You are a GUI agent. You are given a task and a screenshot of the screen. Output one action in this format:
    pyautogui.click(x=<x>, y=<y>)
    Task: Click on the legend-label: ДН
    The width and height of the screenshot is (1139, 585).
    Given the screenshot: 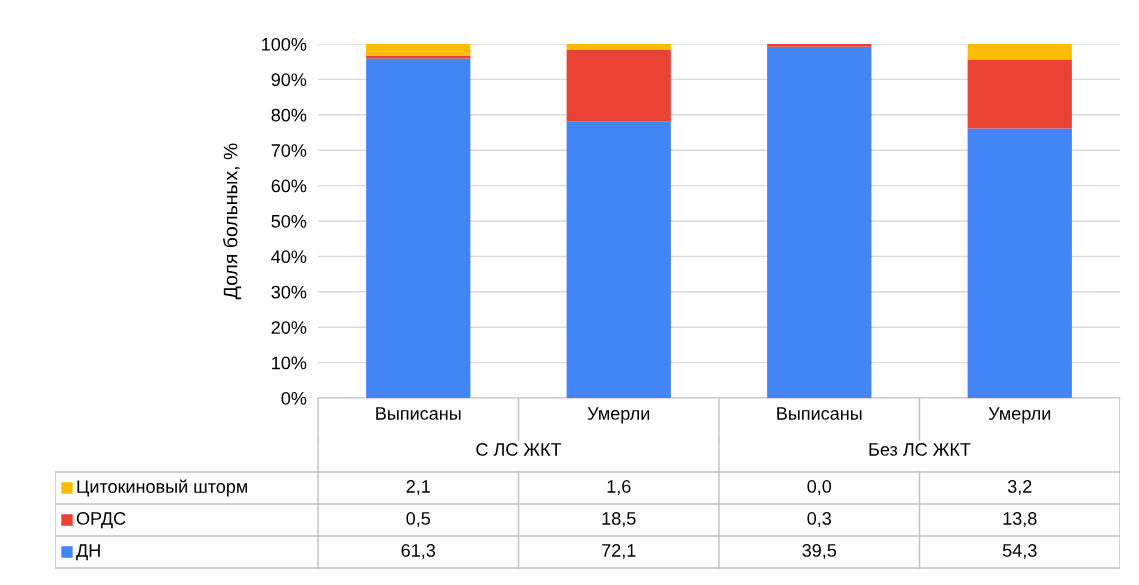 What is the action you would take?
    pyautogui.click(x=88, y=552)
    